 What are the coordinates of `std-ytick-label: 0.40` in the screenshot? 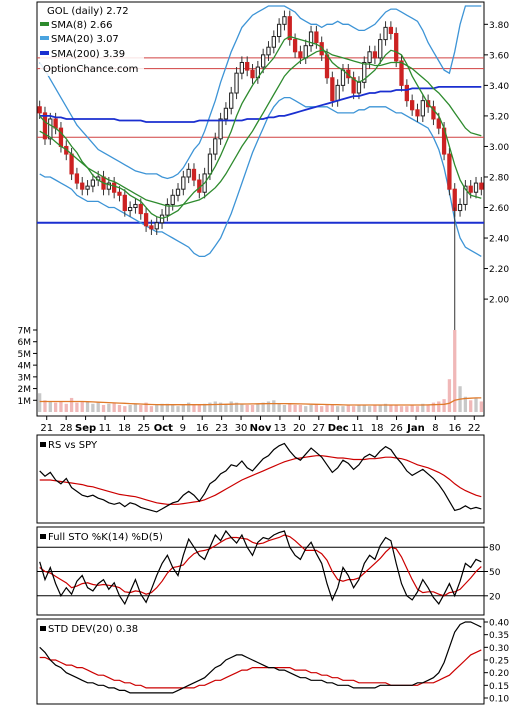 It's located at (499, 624).